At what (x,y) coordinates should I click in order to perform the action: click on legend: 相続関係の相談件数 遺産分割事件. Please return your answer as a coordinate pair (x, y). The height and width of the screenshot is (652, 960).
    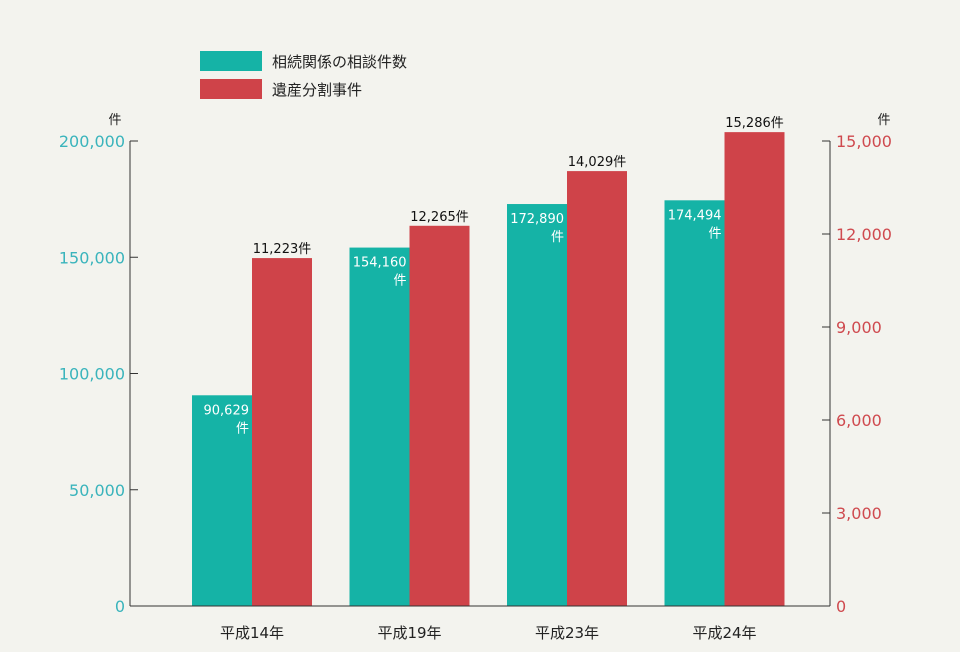
    Looking at the image, I should click on (303, 75).